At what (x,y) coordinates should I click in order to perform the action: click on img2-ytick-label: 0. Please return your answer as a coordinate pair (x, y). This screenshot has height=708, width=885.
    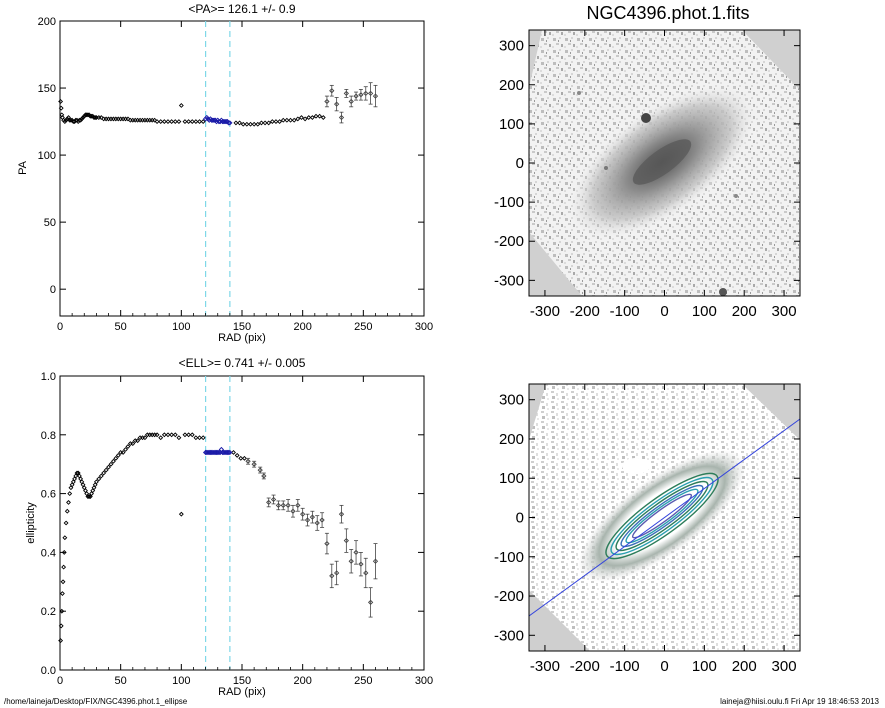
    Looking at the image, I should click on (520, 518).